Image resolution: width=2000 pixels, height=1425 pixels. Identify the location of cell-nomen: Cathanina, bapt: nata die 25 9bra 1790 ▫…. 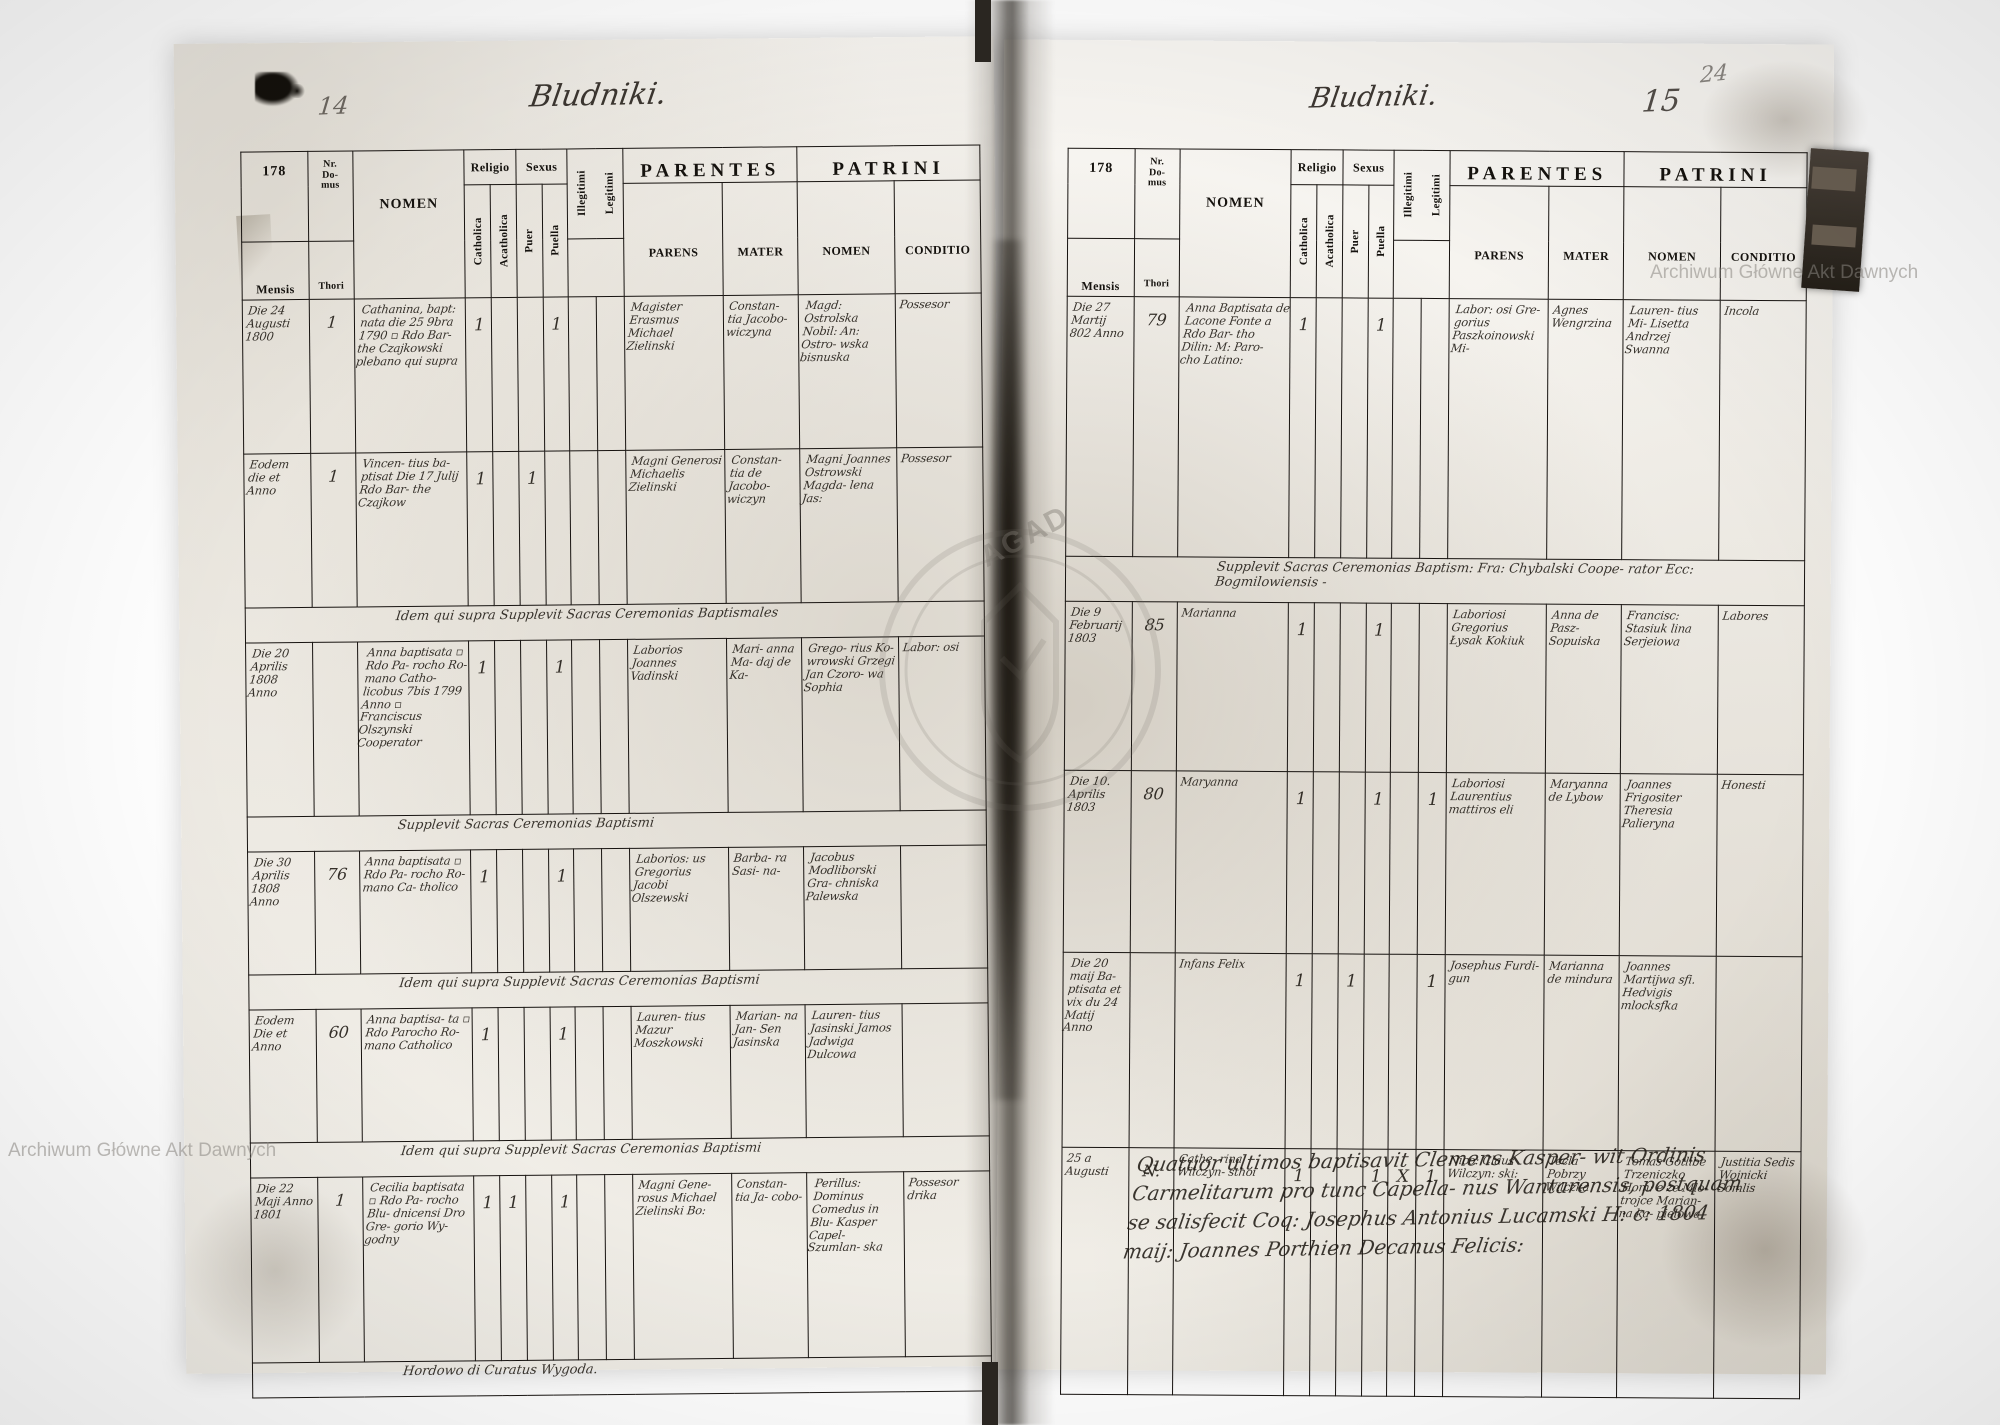
(410, 375).